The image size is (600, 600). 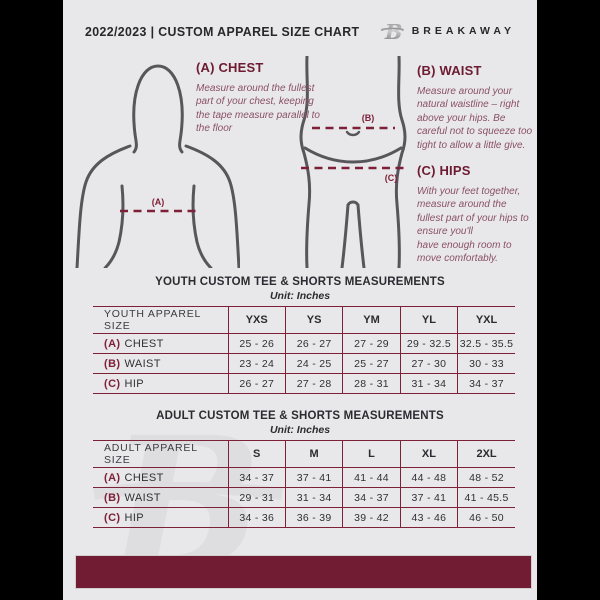 I want to click on cell: 25 - 27, so click(x=371, y=363).